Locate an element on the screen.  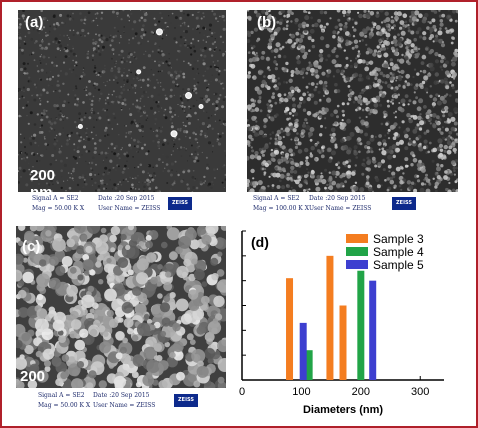
legend-label: Sample 5 is located at coordinates (398, 265).